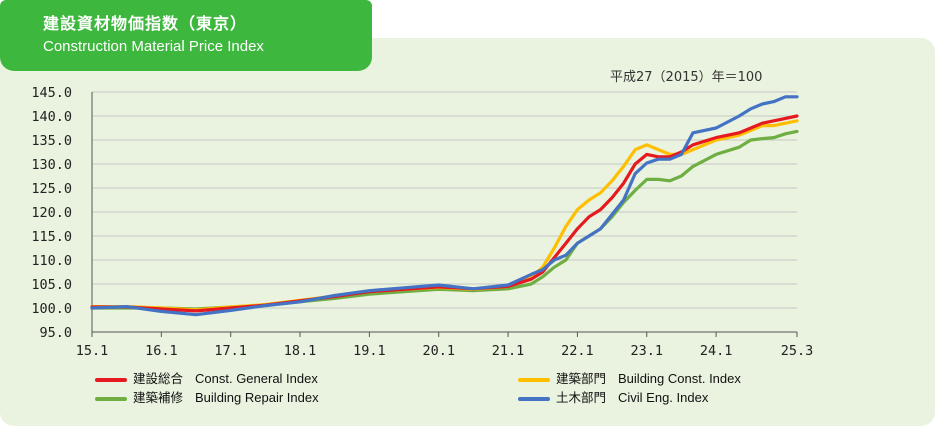 The height and width of the screenshot is (430, 935). Describe the element at coordinates (230, 351) in the screenshot. I see `x-tick-label: 17.1` at that location.